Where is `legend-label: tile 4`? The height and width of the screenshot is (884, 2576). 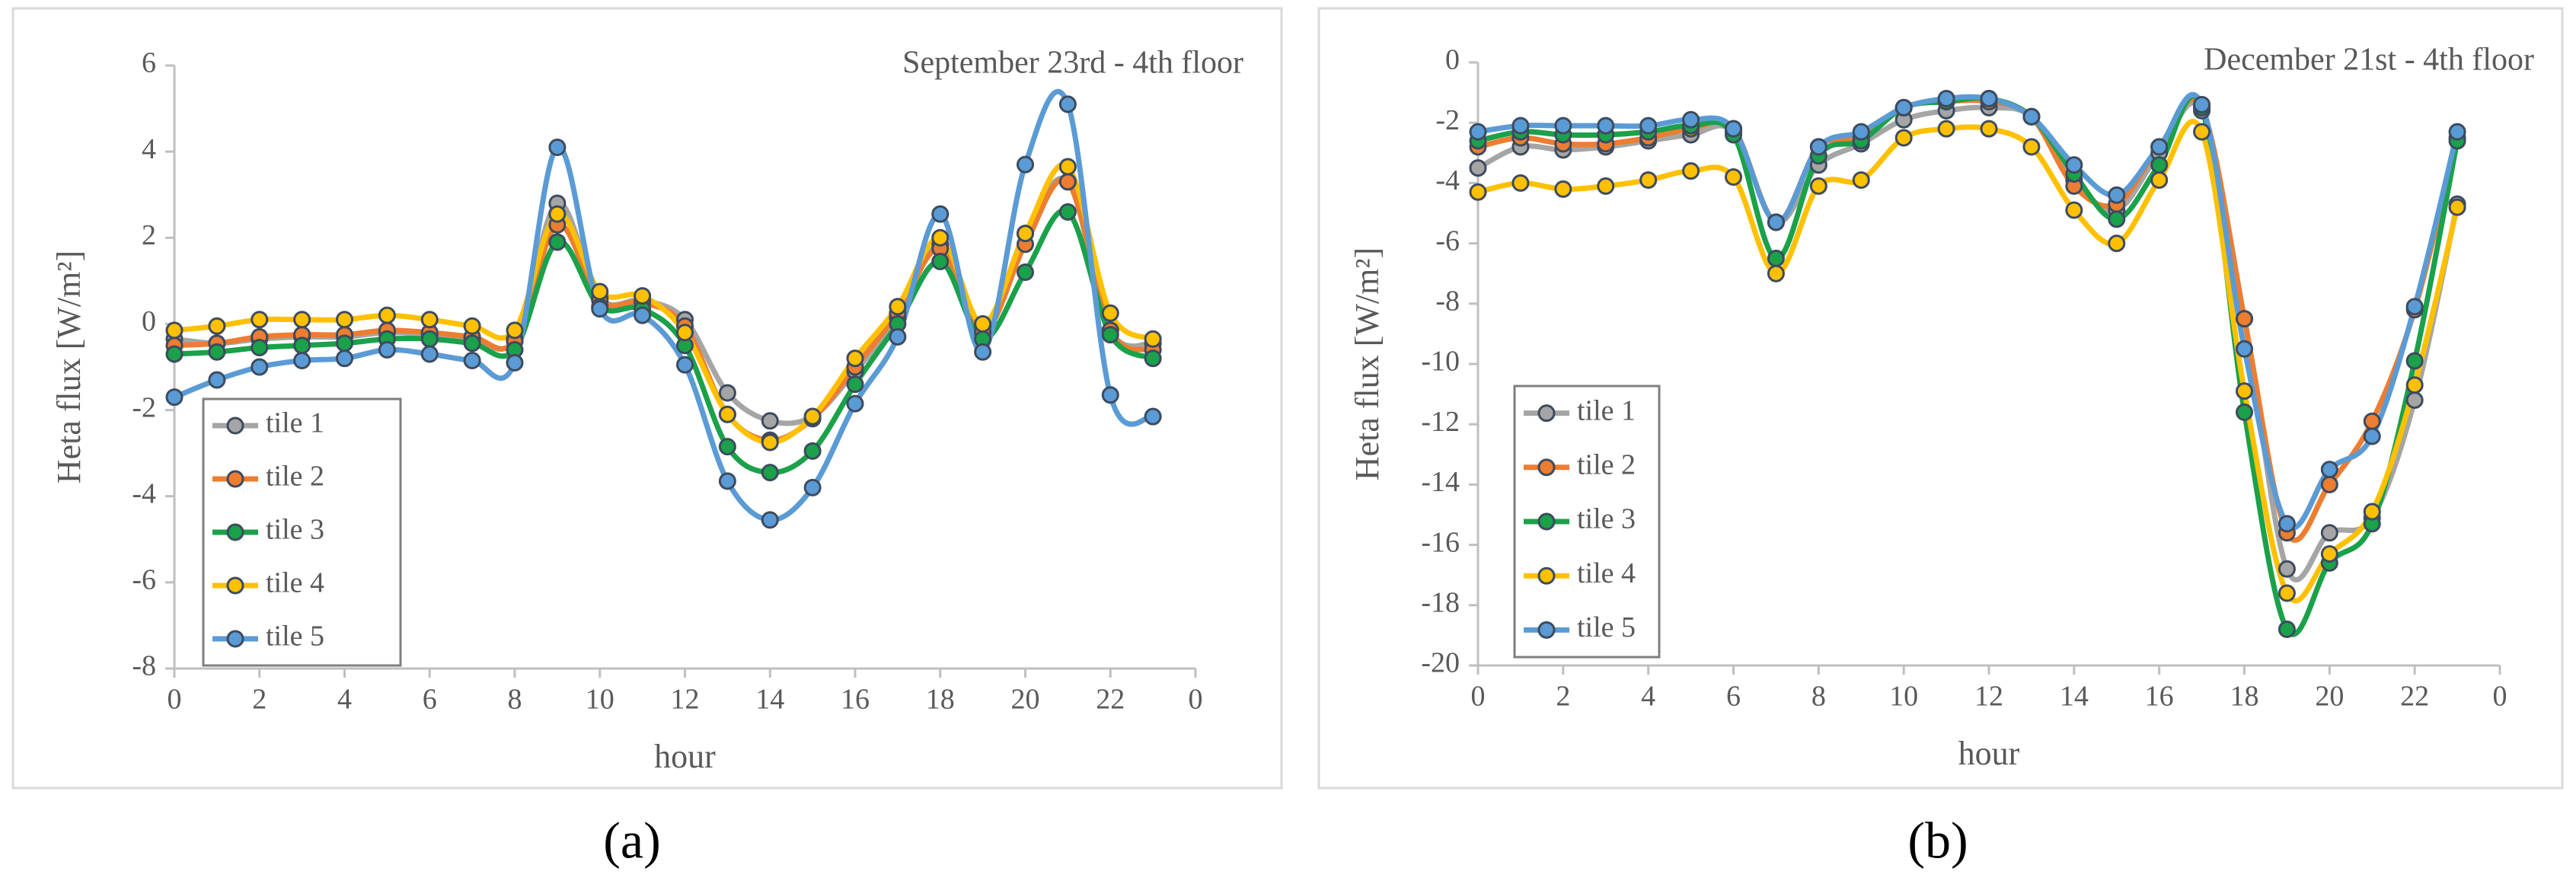
legend-label: tile 4 is located at coordinates (1606, 573).